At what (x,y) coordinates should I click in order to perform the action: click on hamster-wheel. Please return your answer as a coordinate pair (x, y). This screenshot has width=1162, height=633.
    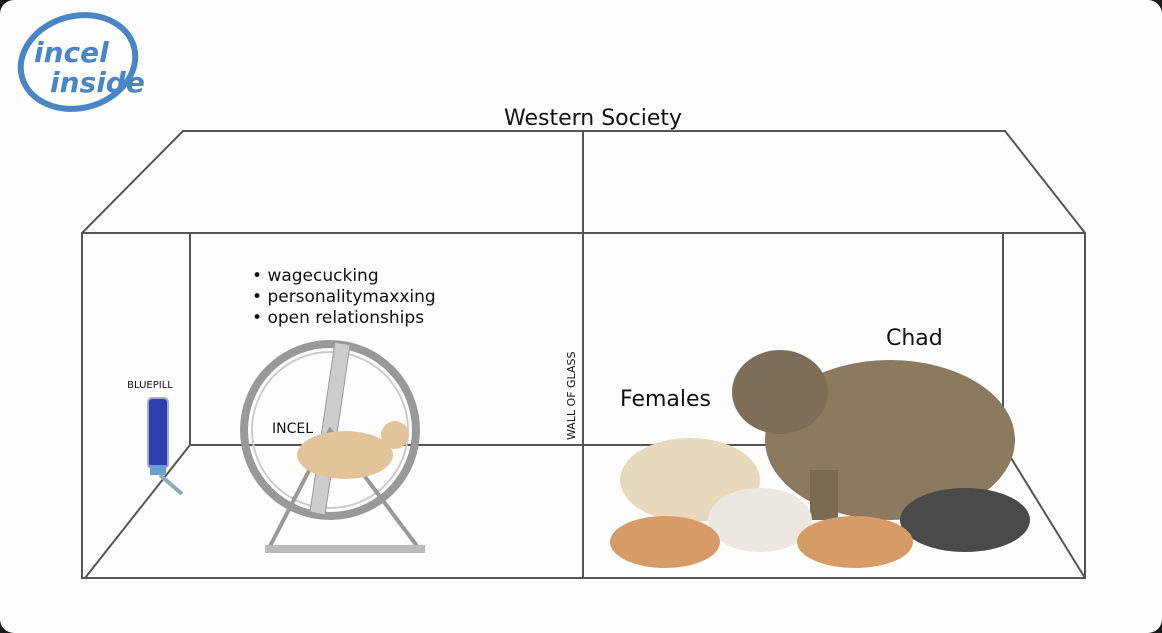
    Looking at the image, I should click on (332, 446).